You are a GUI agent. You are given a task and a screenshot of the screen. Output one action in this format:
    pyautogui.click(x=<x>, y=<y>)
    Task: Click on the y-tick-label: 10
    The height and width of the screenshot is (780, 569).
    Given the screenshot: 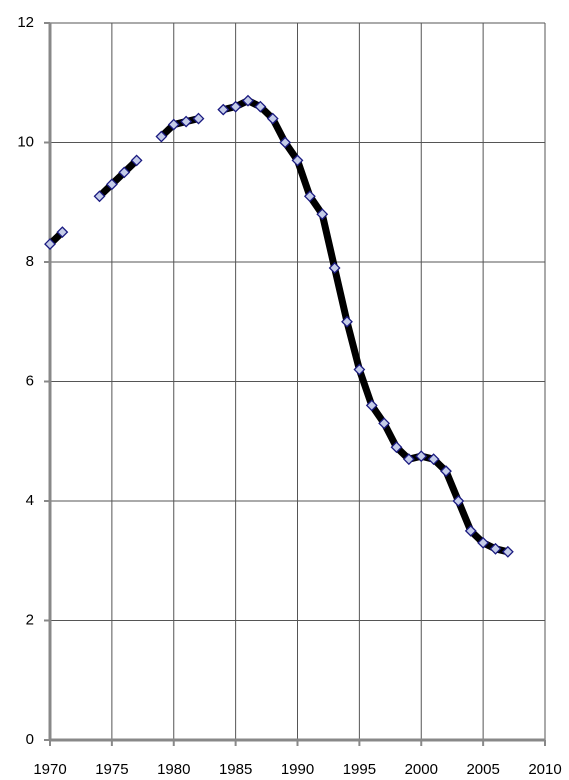 What is the action you would take?
    pyautogui.click(x=25, y=141)
    